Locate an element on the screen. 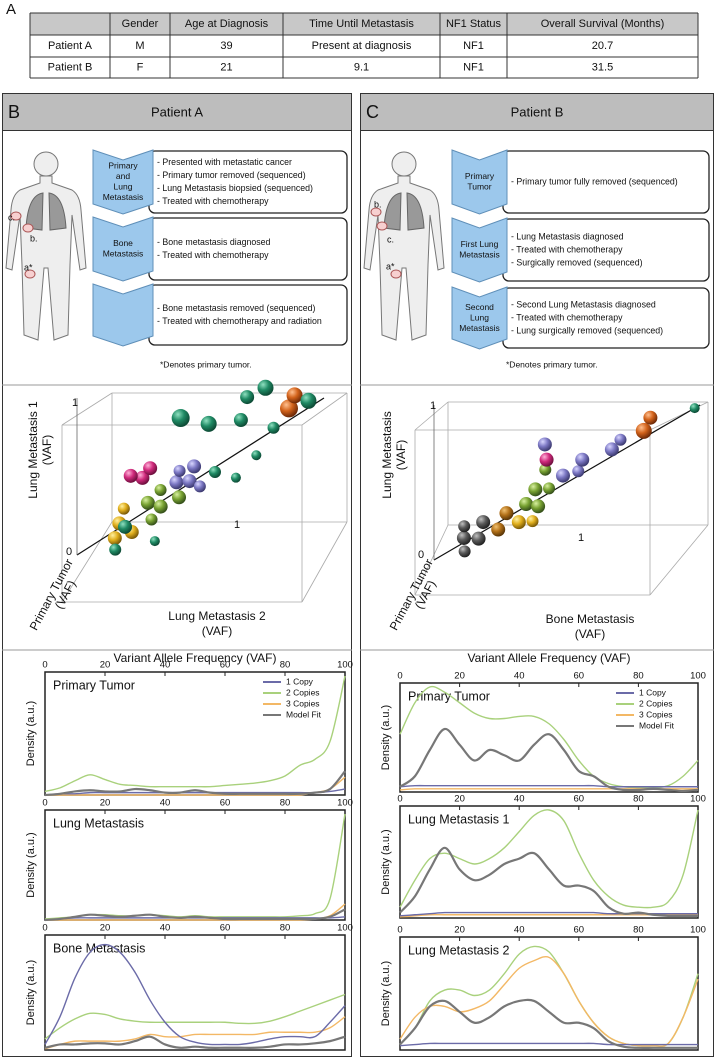 Image resolution: width=716 pixels, height=1059 pixels. body-label: c. is located at coordinates (11, 217).